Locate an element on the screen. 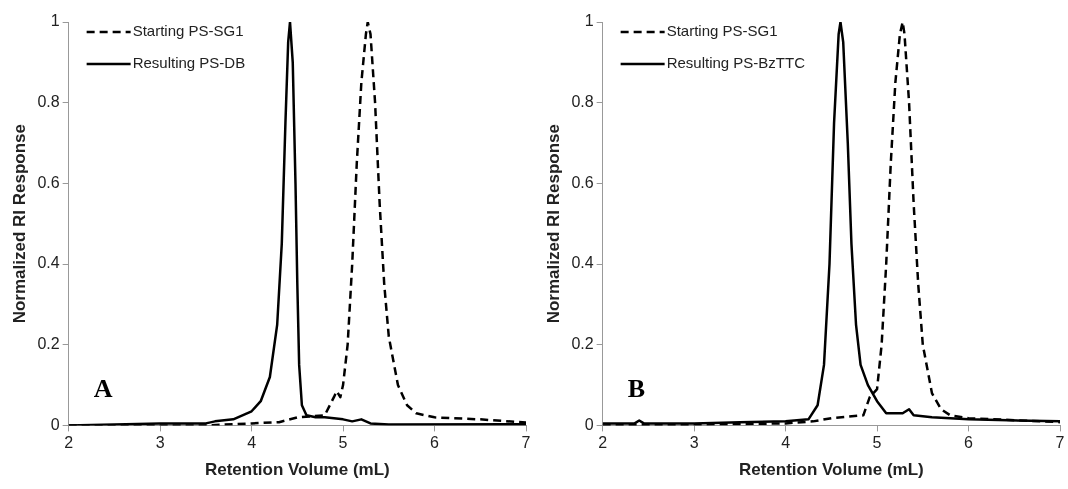 The height and width of the screenshot is (489, 1068). legend-label: Resulting PS-DB is located at coordinates (189, 63).